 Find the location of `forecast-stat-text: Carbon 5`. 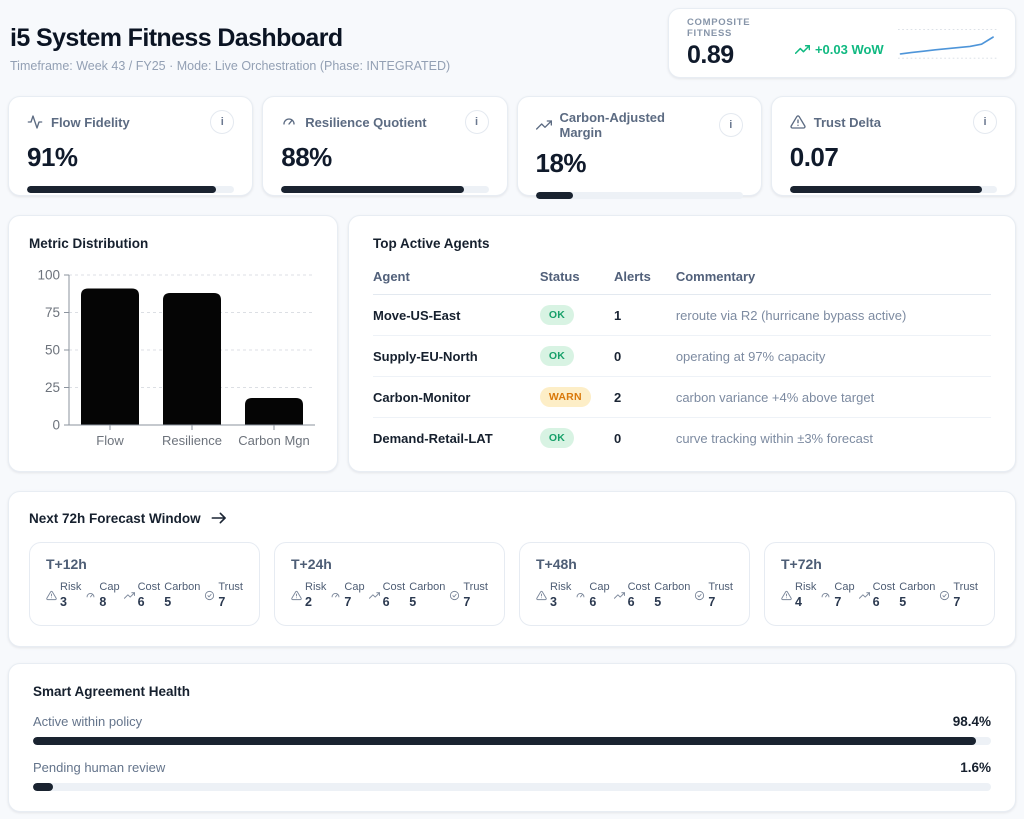

forecast-stat-text: Carbon 5 is located at coordinates (182, 595).